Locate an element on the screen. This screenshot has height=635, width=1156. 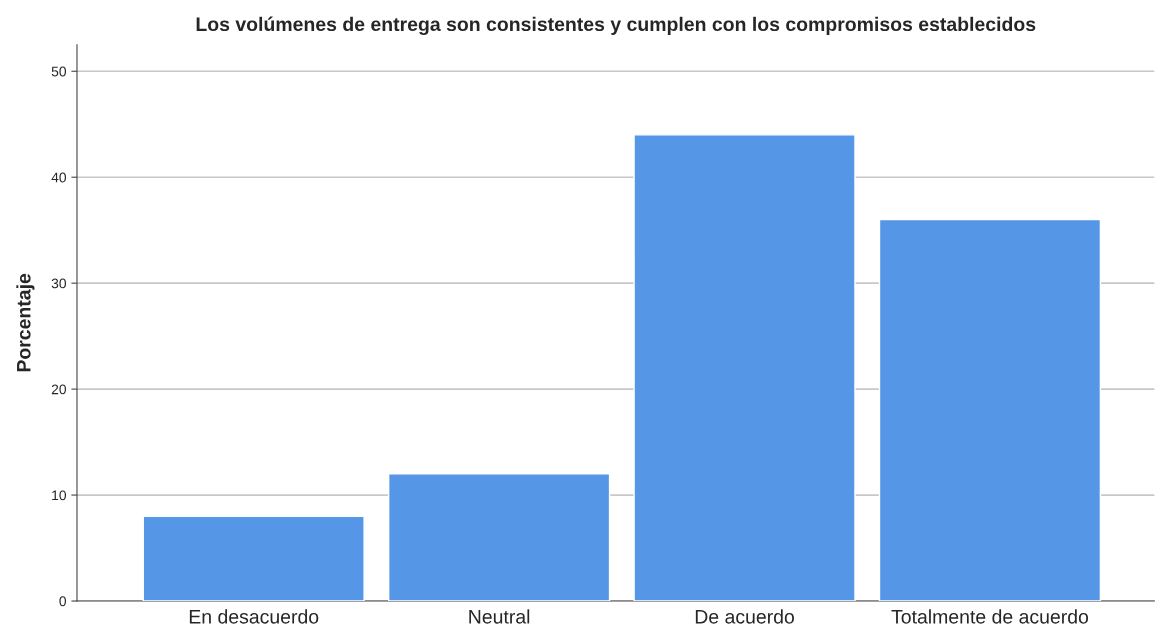
x-tick-label: En desacuerdo is located at coordinates (254, 616).